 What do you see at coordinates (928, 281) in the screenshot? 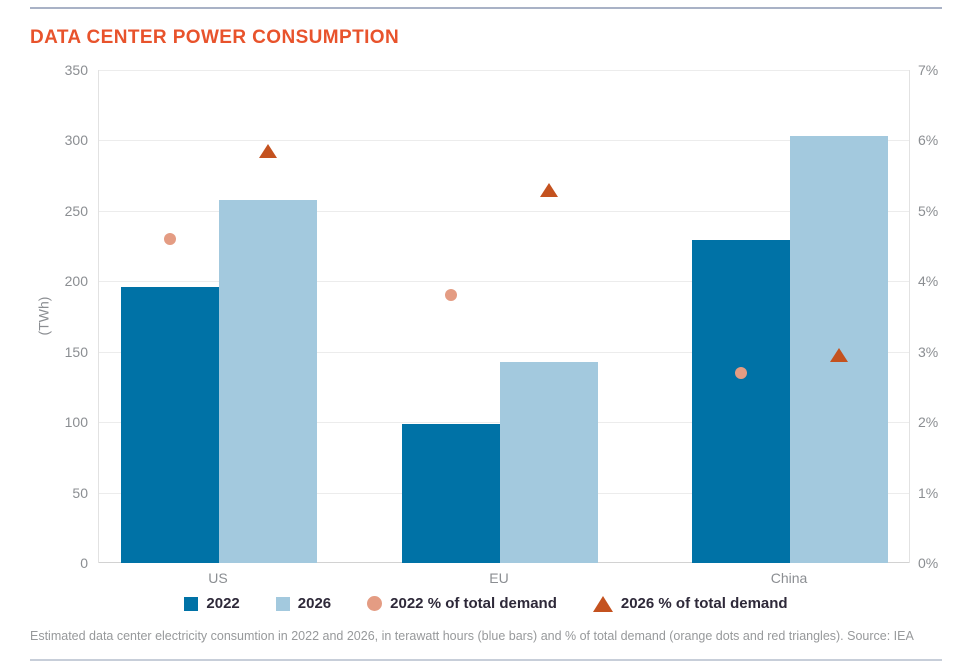
I see `y-tick-right-4%: 4%` at bounding box center [928, 281].